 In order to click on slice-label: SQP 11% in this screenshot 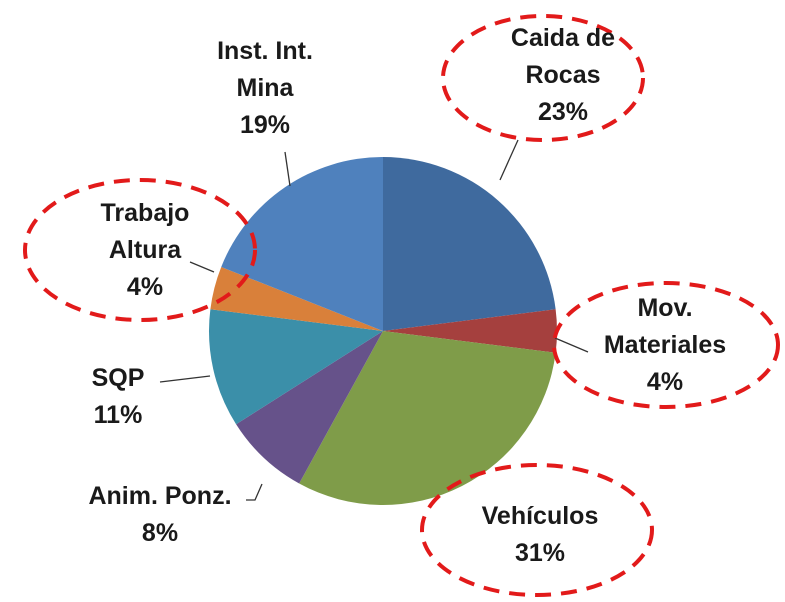, I will do `click(118, 397)`.